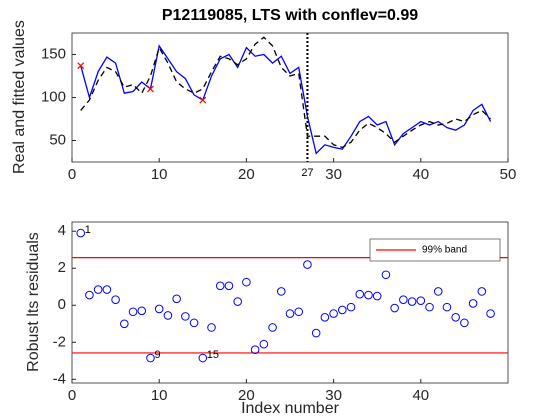 This screenshot has height=420, width=560. I want to click on legend-box, so click(435, 250).